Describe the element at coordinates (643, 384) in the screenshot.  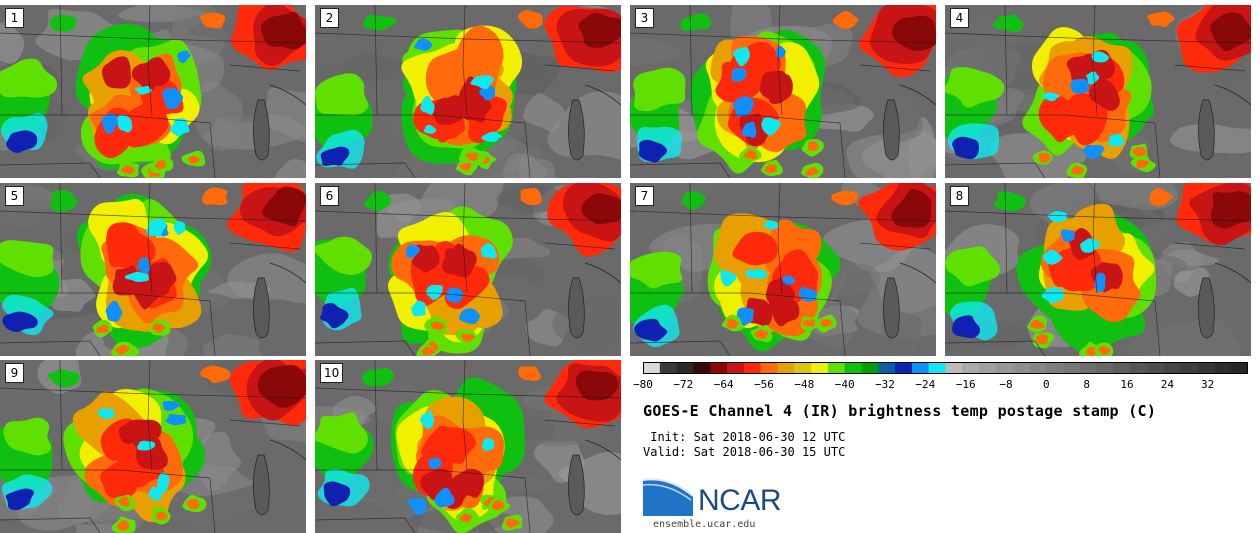
I see `colorbar-tick-label: −80` at that location.